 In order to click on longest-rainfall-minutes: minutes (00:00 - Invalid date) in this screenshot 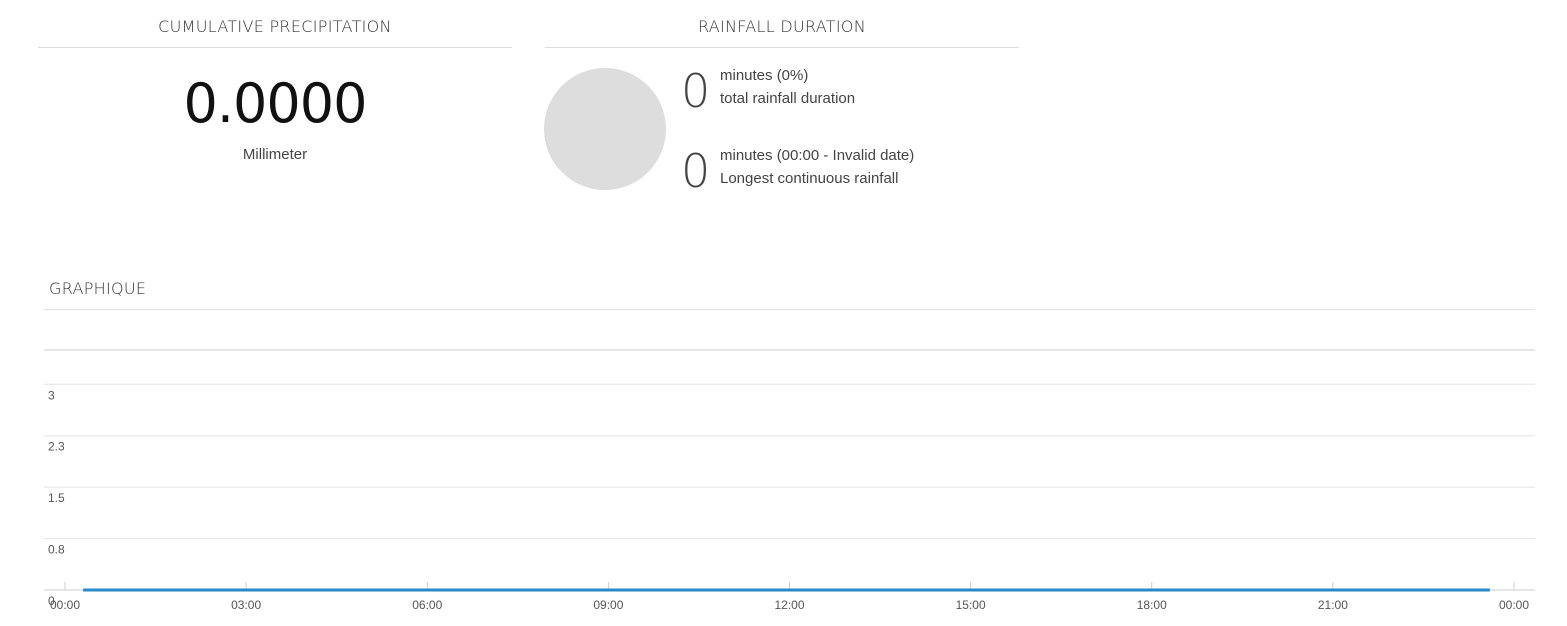, I will do `click(817, 155)`.